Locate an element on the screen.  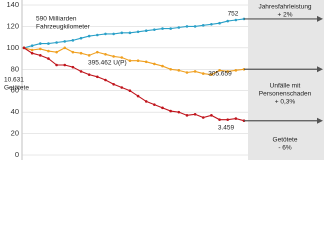
series-change: + 2% is located at coordinates (285, 15).